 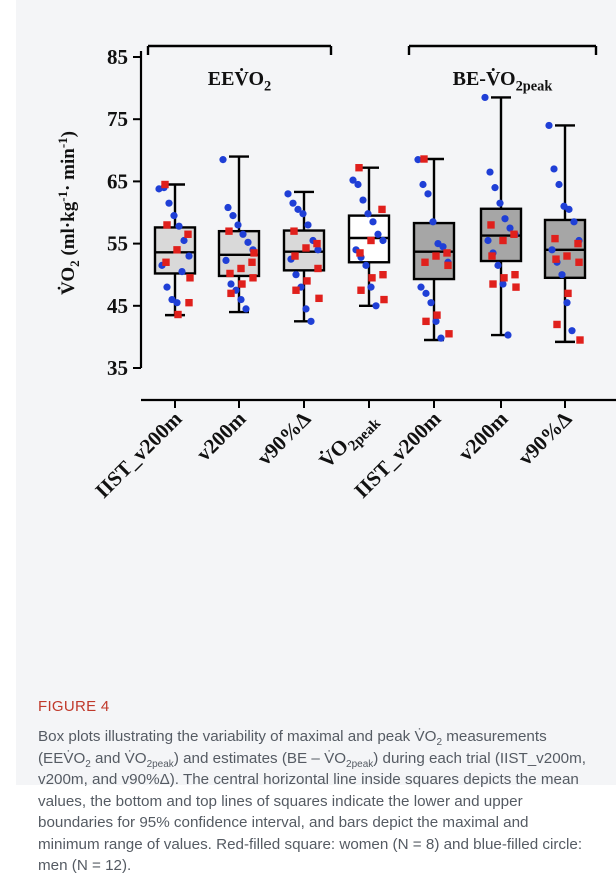 What do you see at coordinates (117, 244) in the screenshot?
I see `y-tick-label: 55` at bounding box center [117, 244].